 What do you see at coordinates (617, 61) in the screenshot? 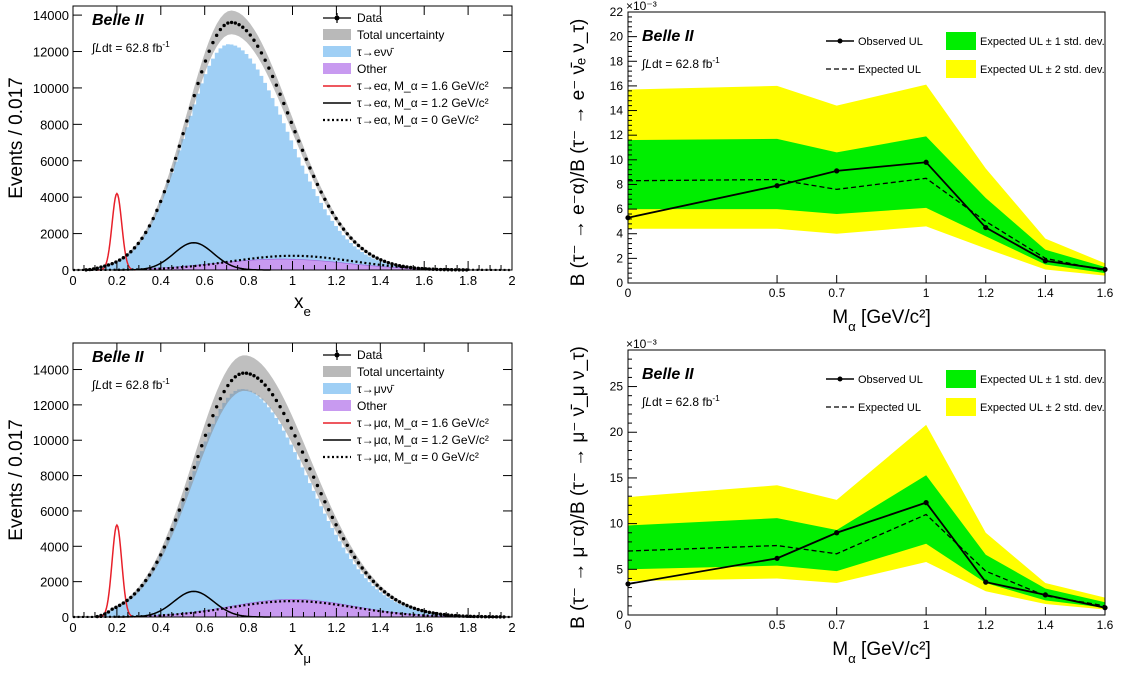
I see `y-tick-label: 18` at bounding box center [617, 61].